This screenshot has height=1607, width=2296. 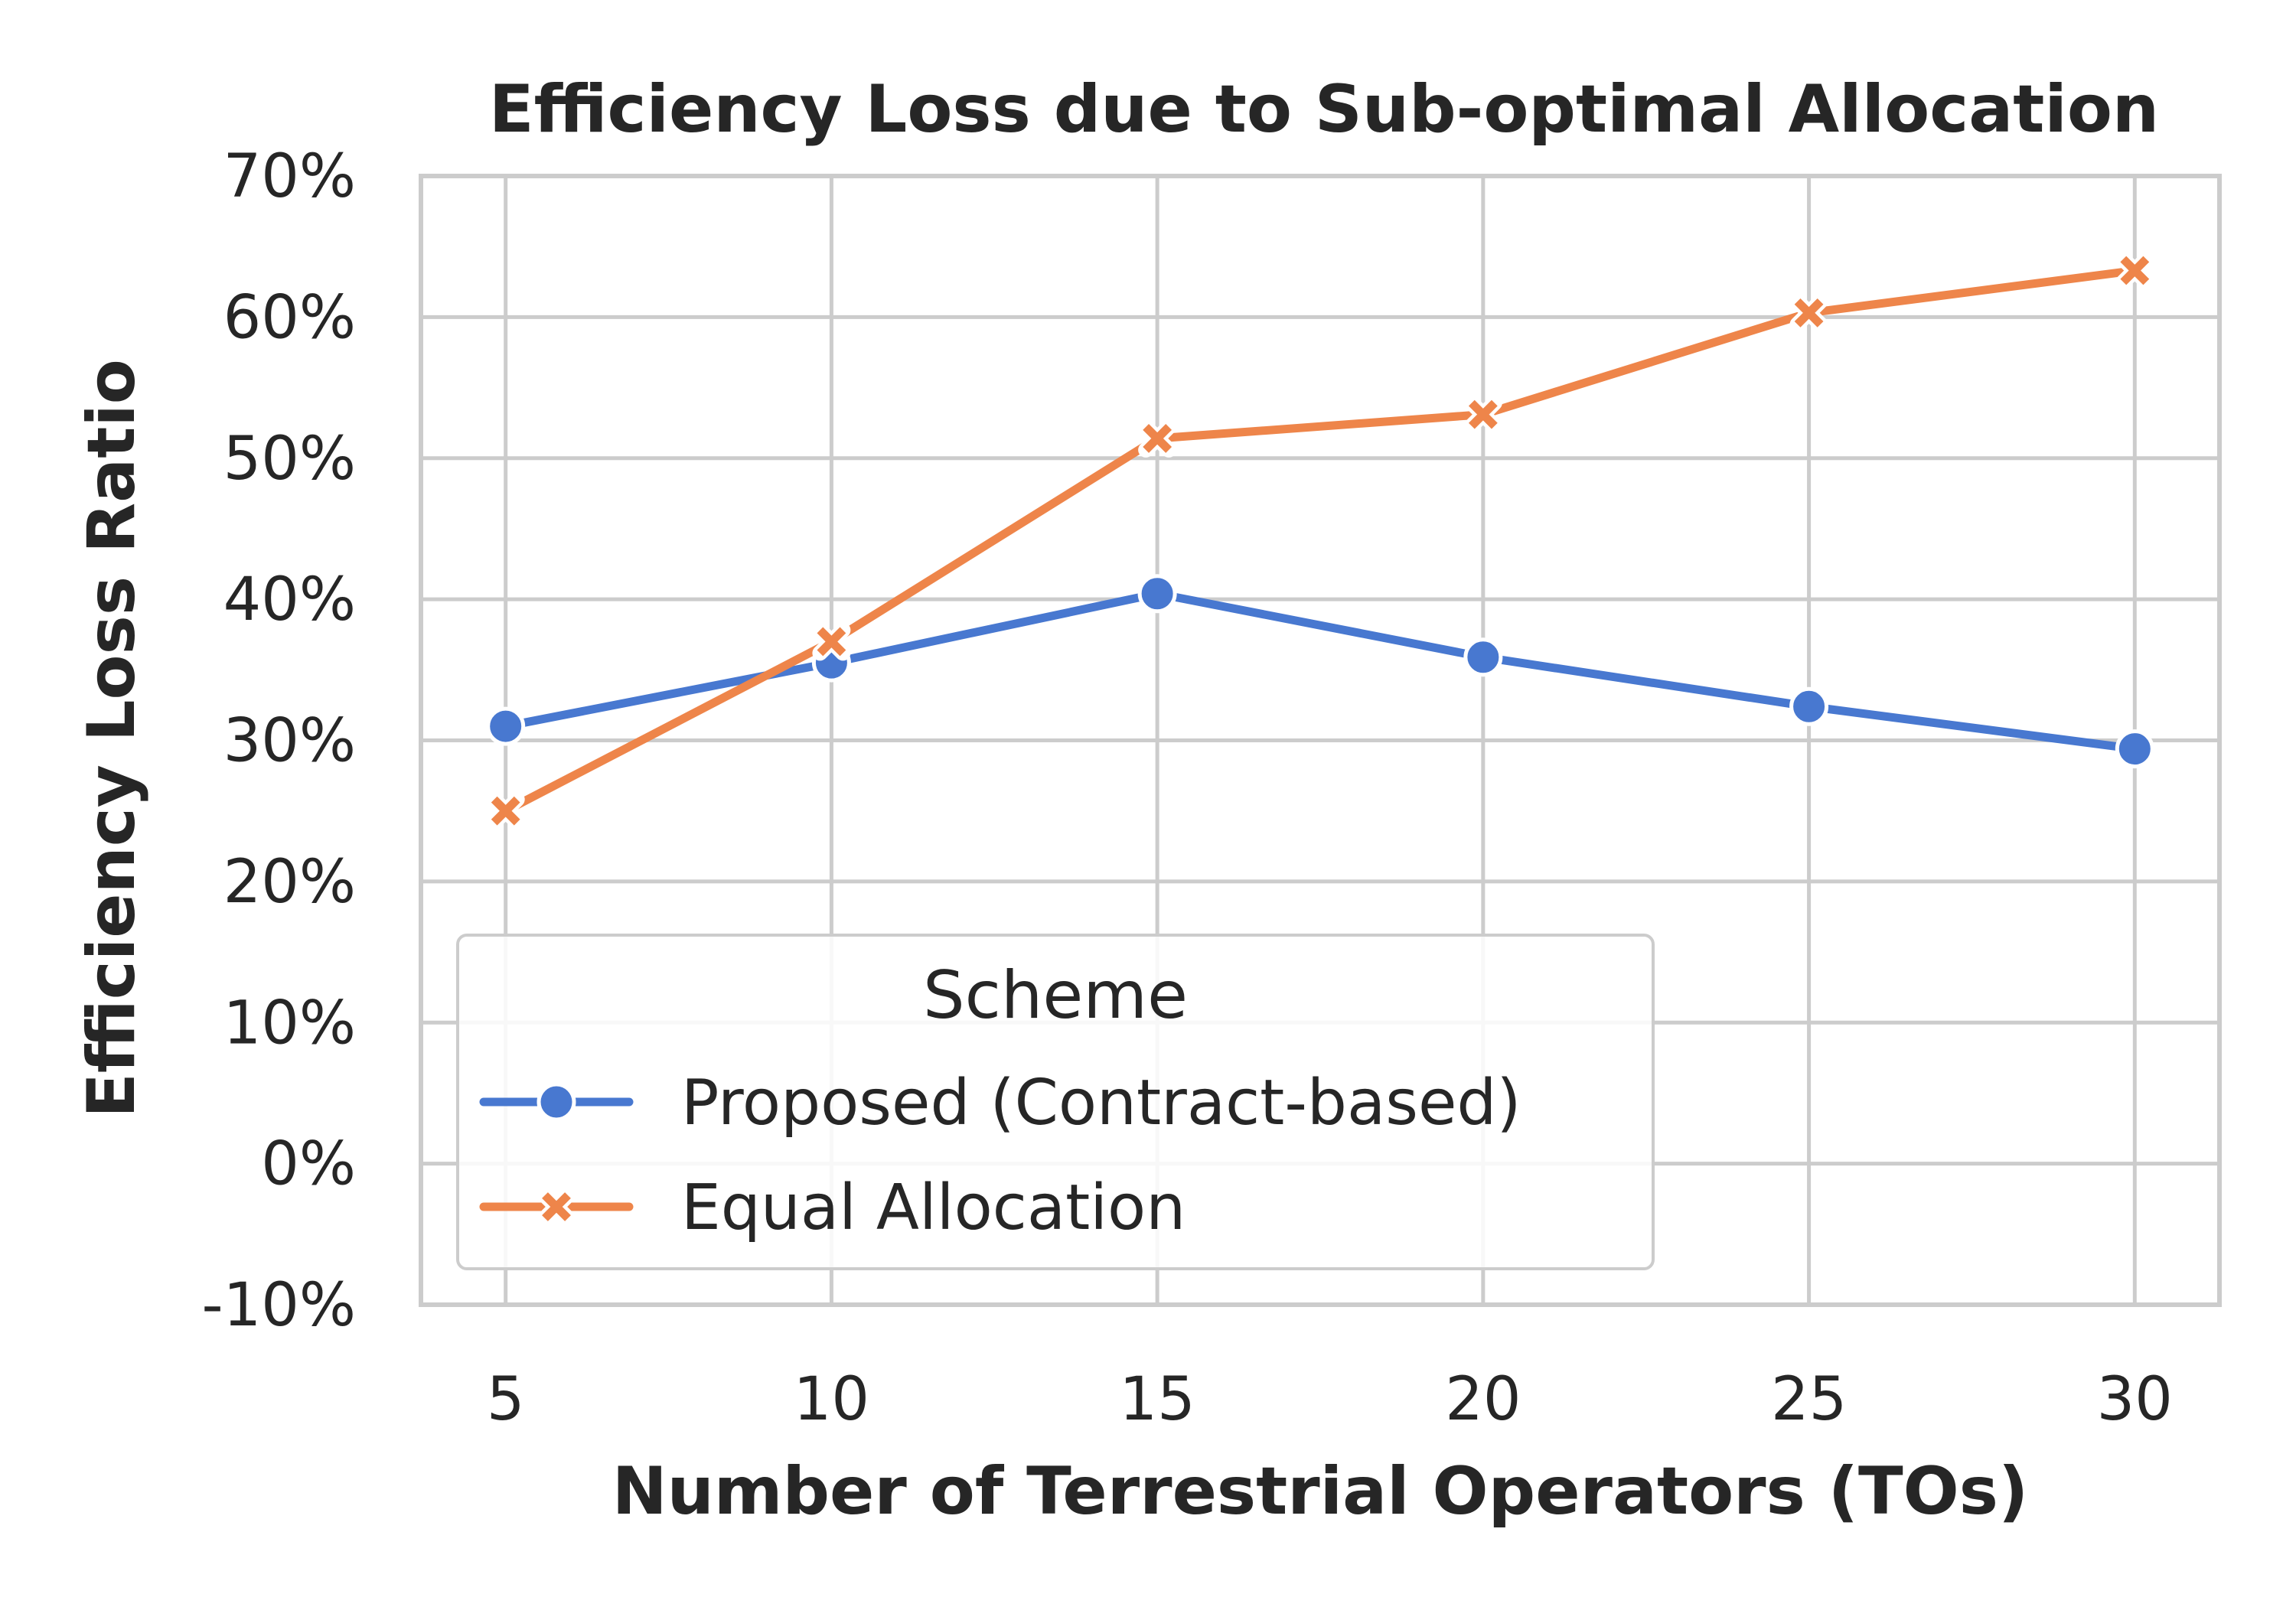 What do you see at coordinates (111, 738) in the screenshot?
I see `y-axis-label: Efficiency Loss Ratio` at bounding box center [111, 738].